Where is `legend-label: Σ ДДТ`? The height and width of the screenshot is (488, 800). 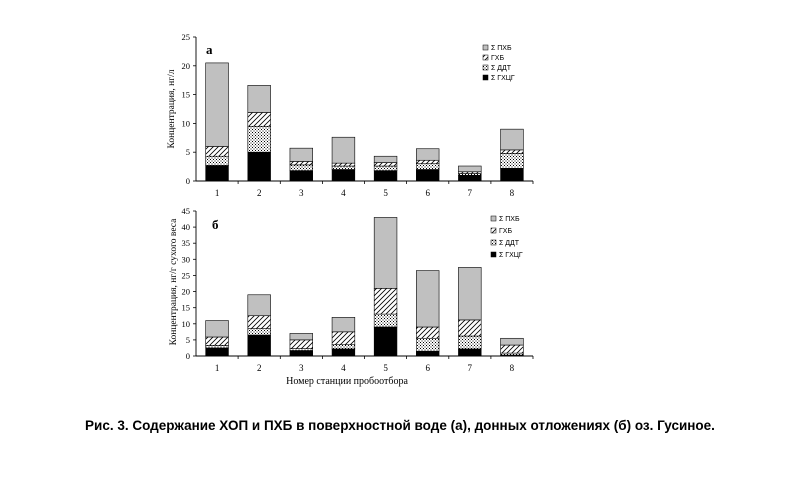
legend-label: Σ ДДТ is located at coordinates (509, 243).